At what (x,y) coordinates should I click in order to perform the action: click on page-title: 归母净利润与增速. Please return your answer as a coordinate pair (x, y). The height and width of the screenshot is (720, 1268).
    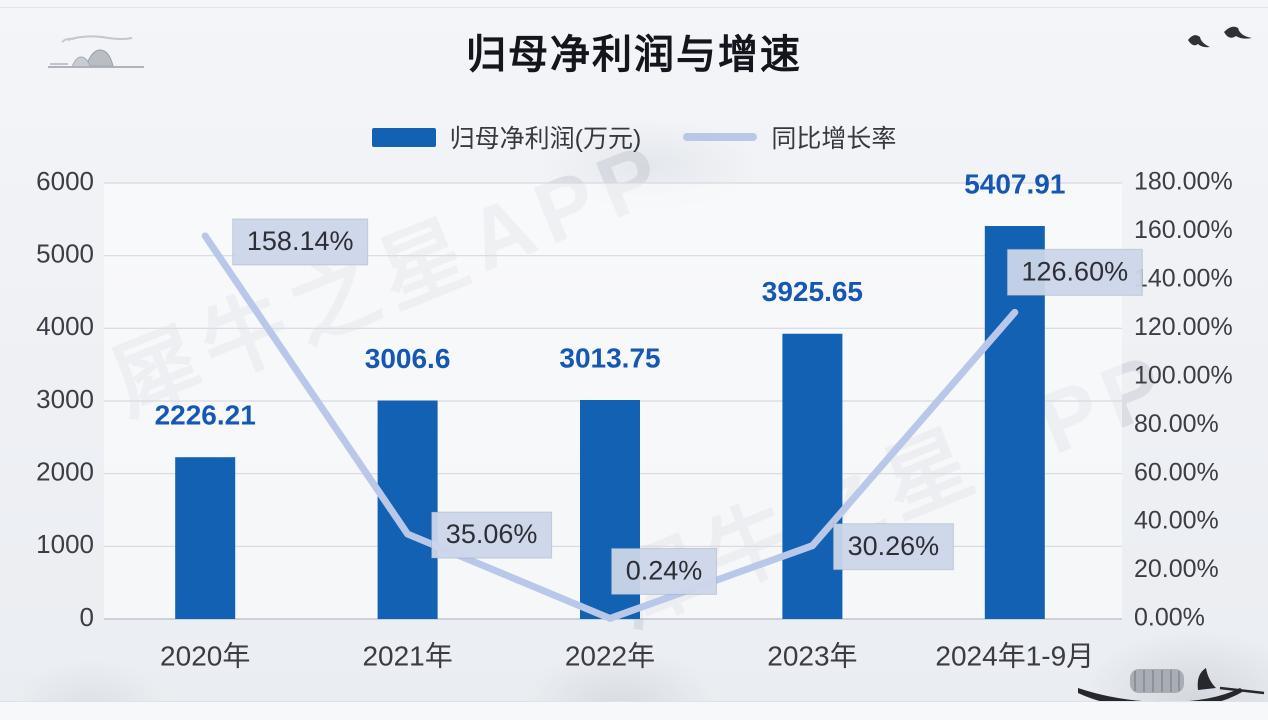
    Looking at the image, I should click on (634, 55).